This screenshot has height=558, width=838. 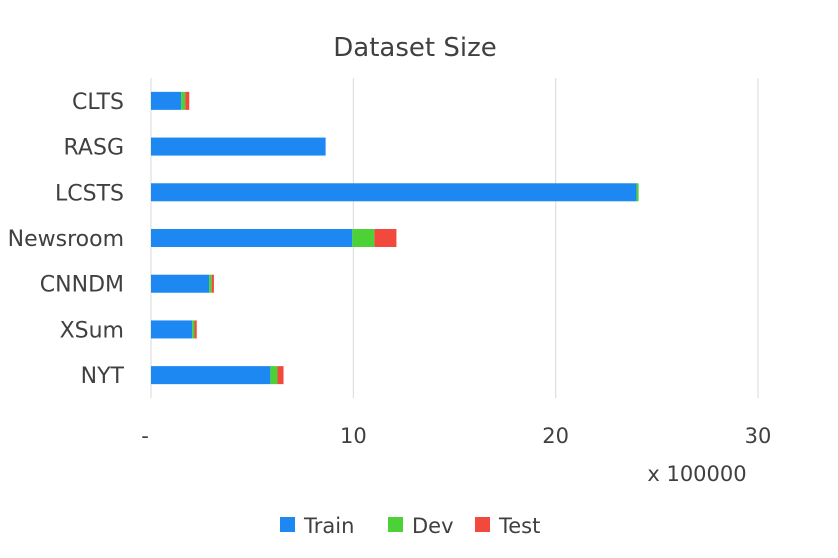 I want to click on legend-swatch-test, so click(x=482, y=524).